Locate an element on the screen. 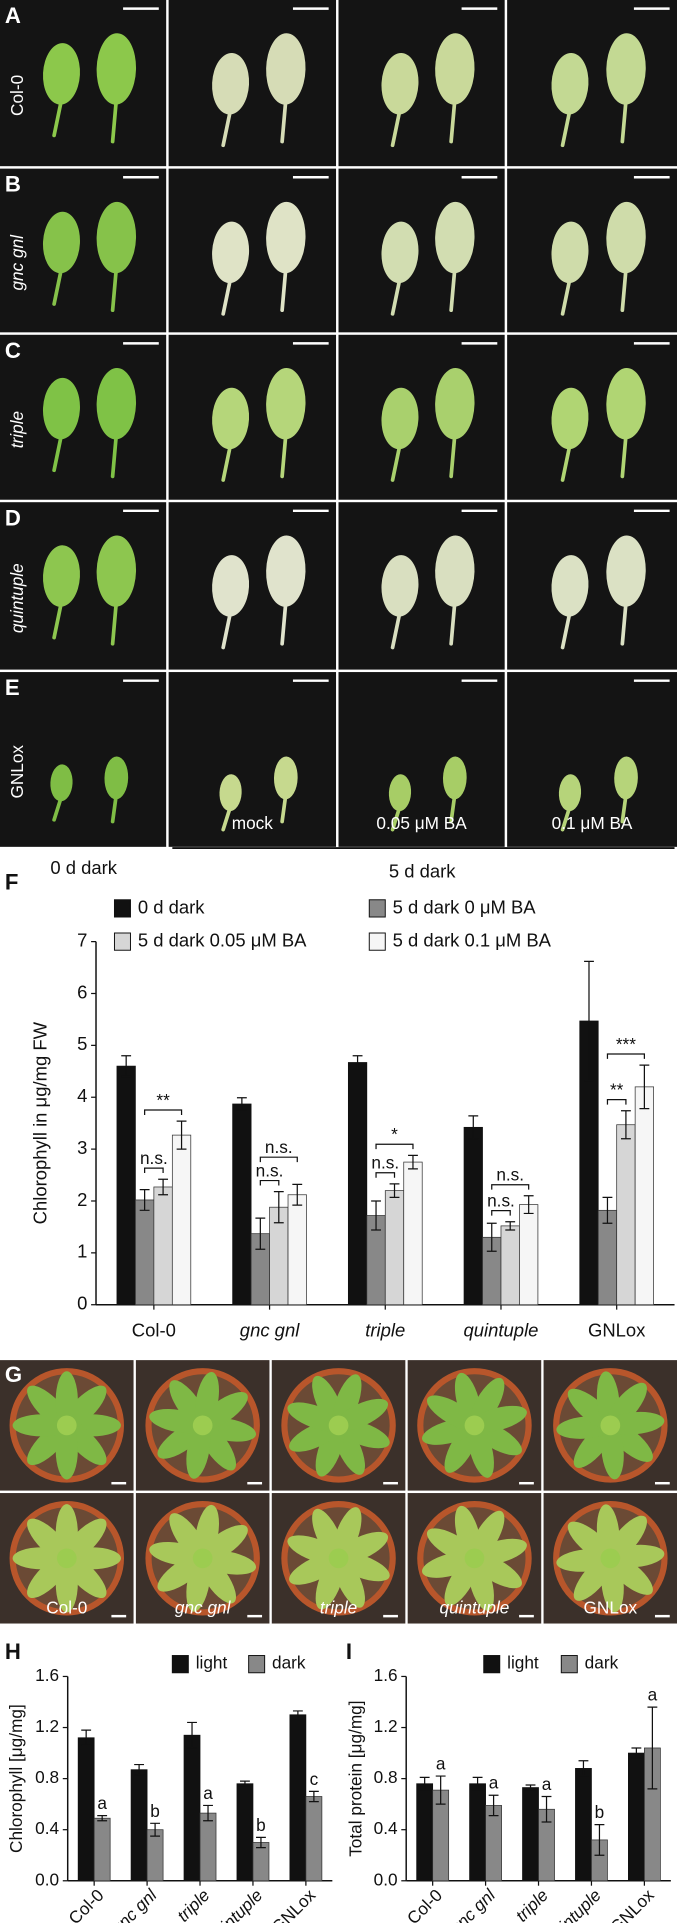  significance-letter: a is located at coordinates (494, 1783).